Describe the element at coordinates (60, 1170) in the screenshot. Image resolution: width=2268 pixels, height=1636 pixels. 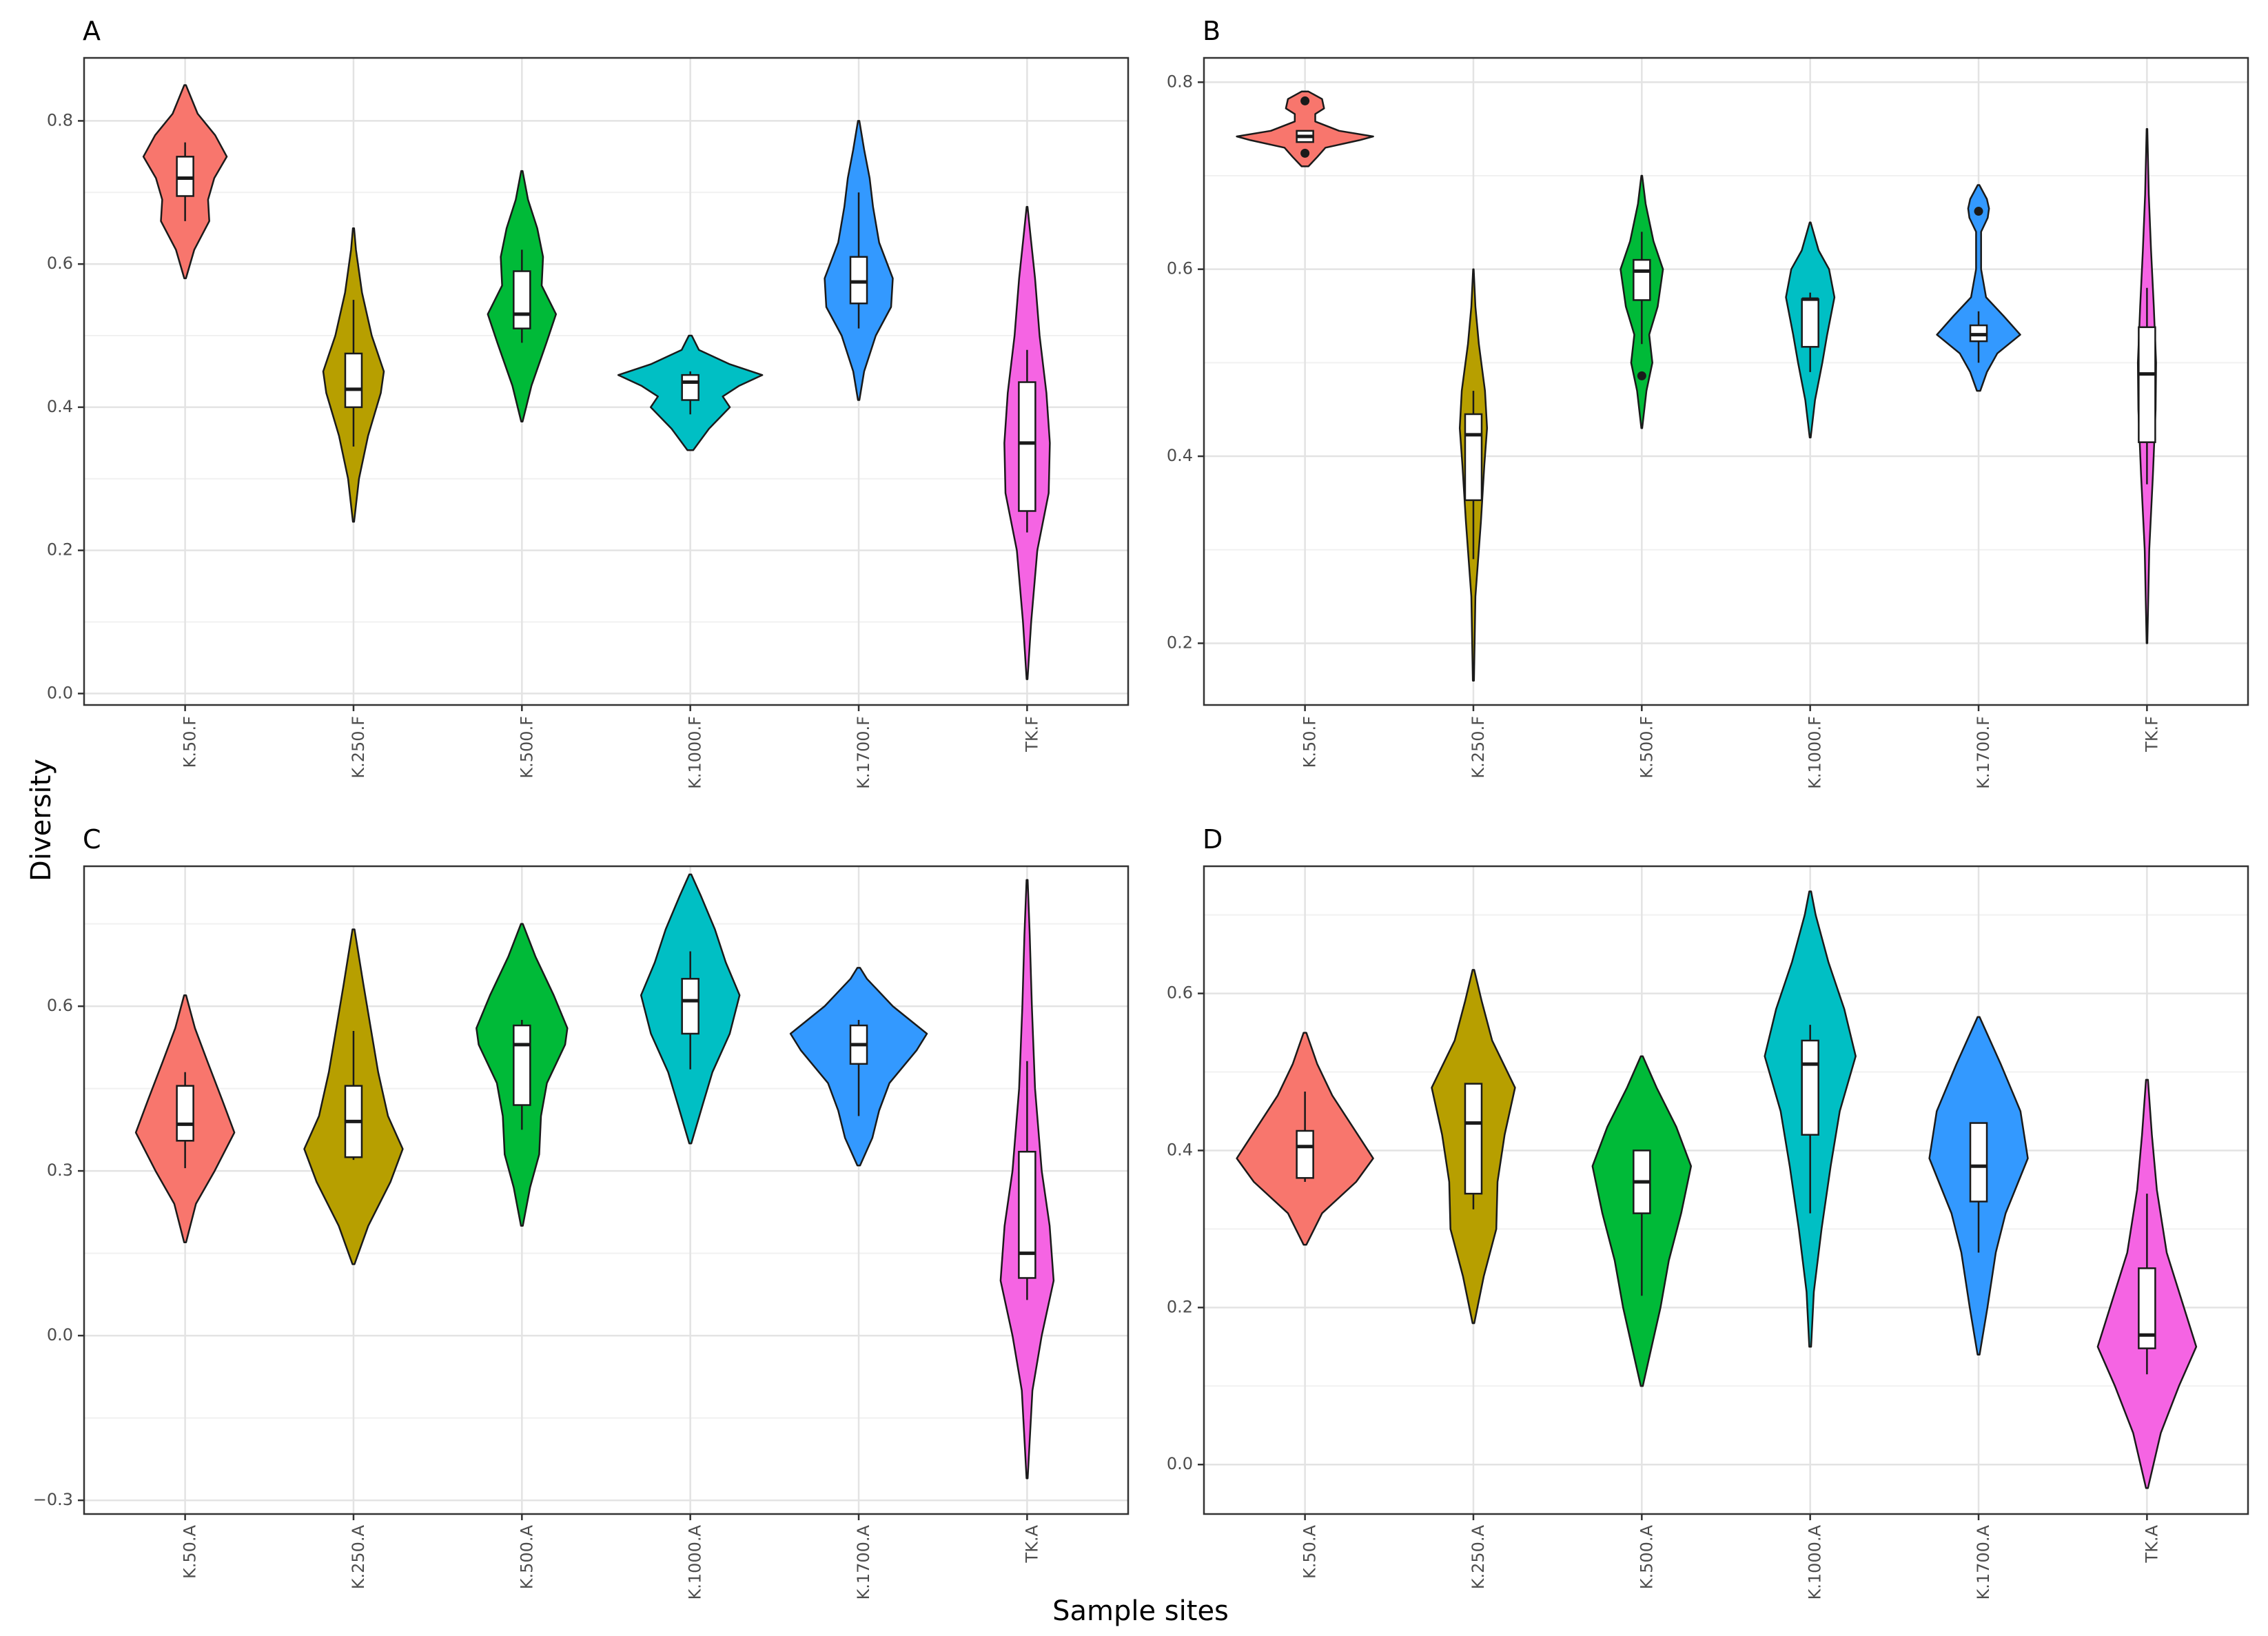
I see `y-tick-label: 0.3` at that location.